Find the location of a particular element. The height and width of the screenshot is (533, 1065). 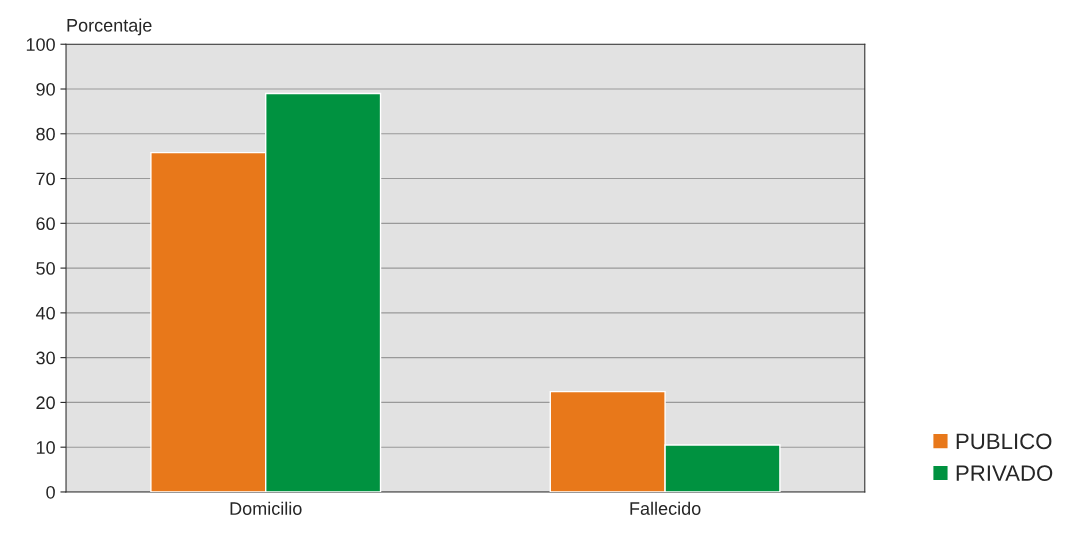

legend-label: PRIVADO is located at coordinates (1004, 473).